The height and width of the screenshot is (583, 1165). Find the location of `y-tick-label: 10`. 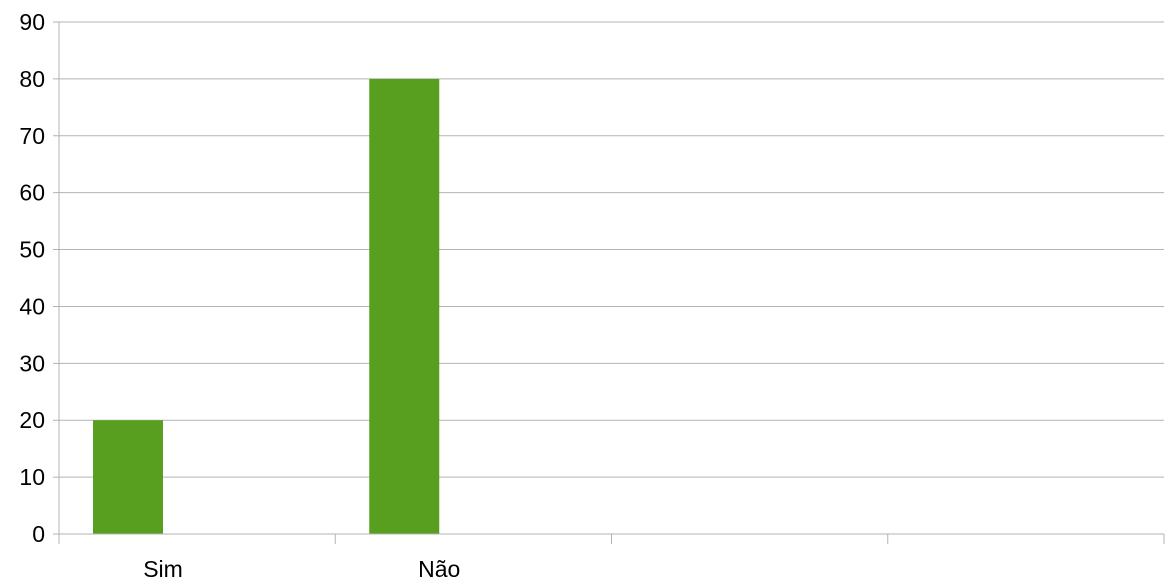

y-tick-label: 10 is located at coordinates (32, 477).